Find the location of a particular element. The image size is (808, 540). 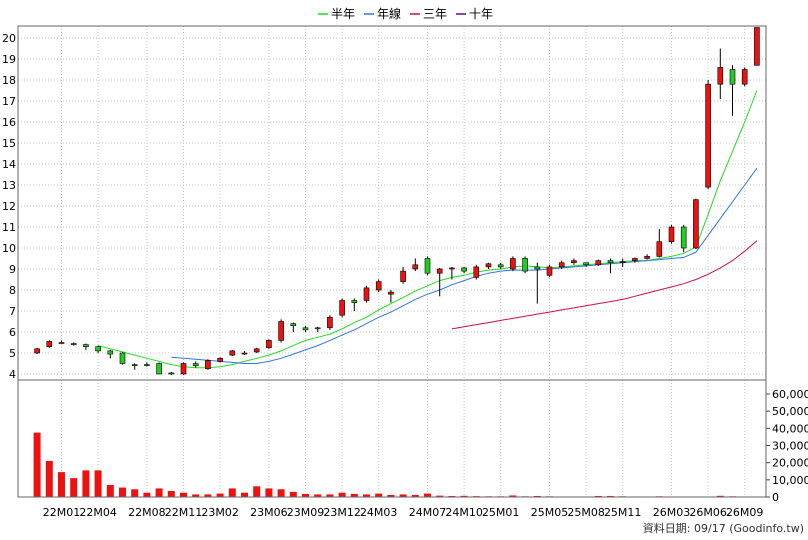

volume-axis: 0 10,000 20,000 30,000 40,000 50,000 60,000 is located at coordinates (787, 446).